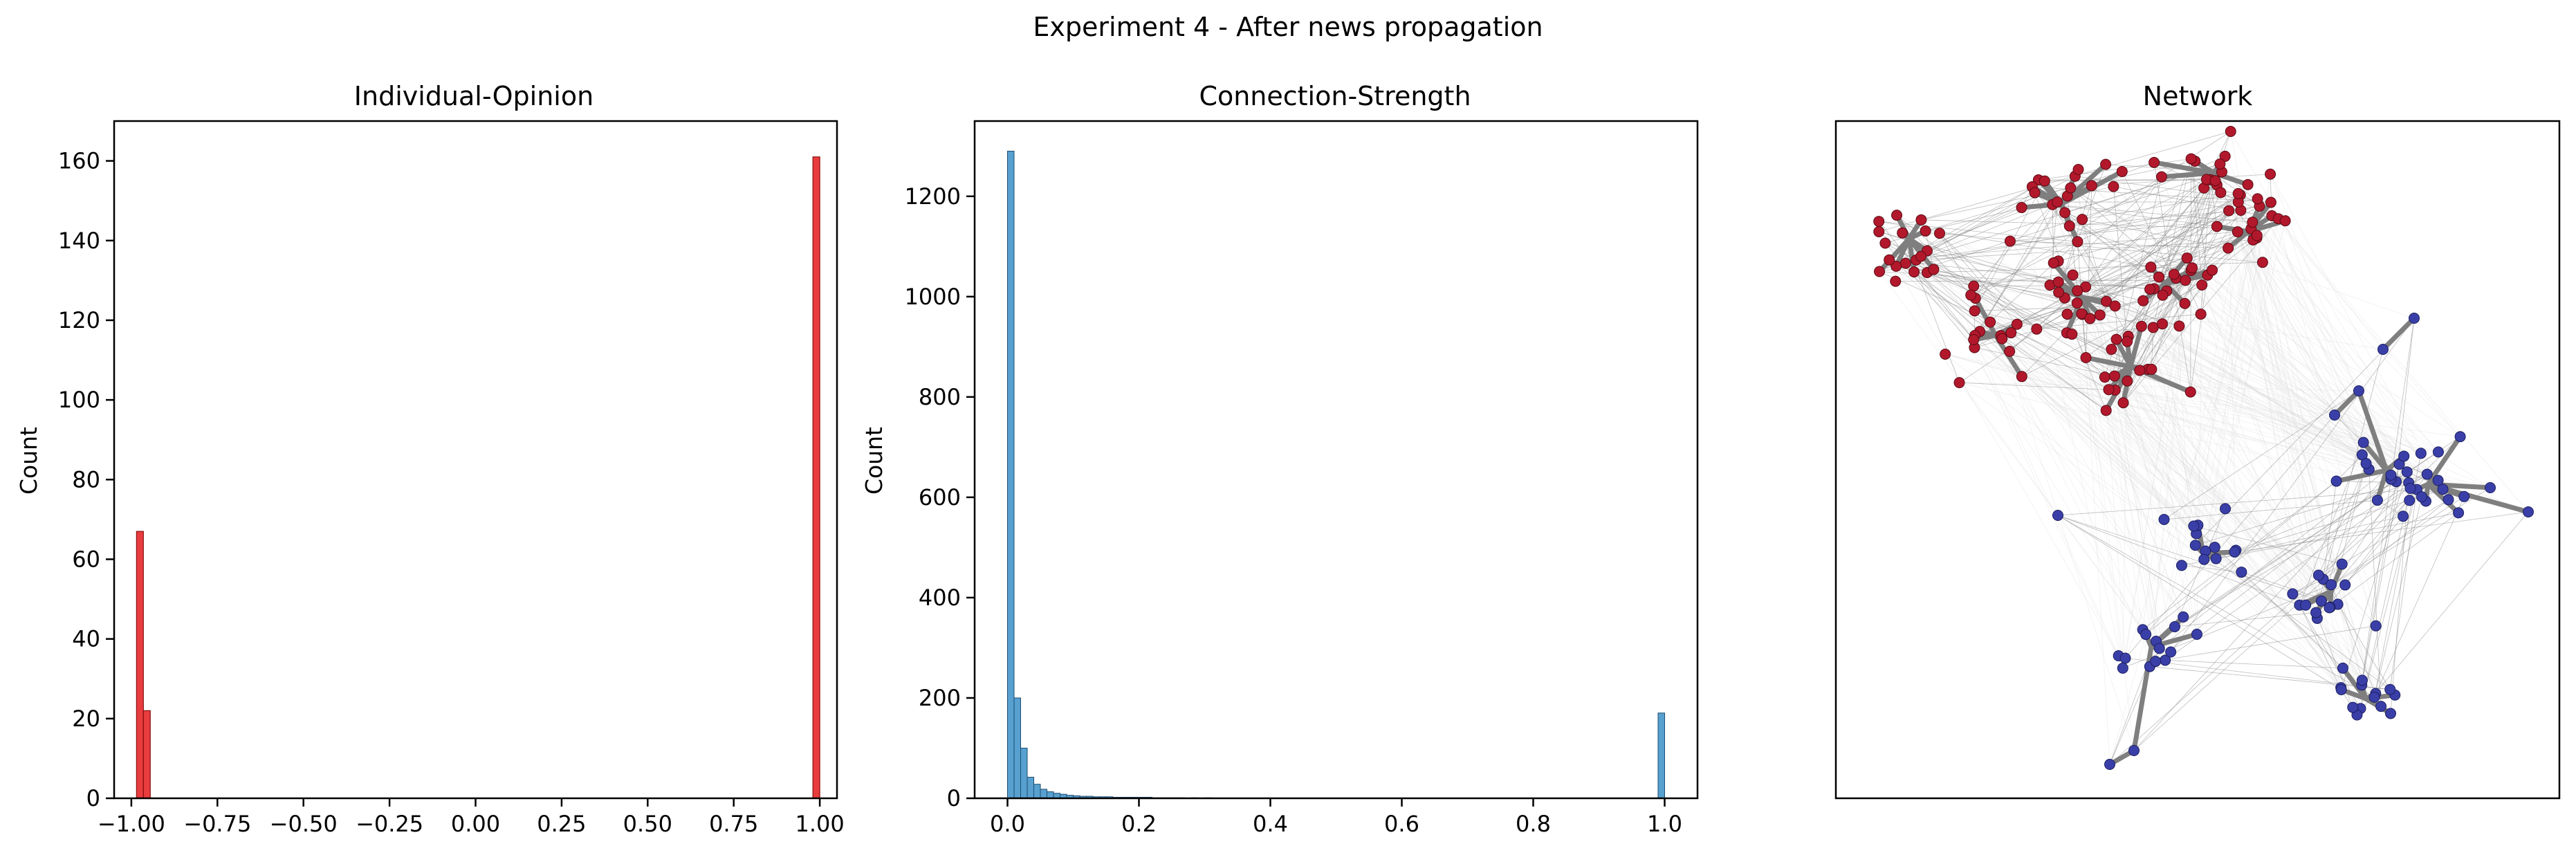 The image size is (2576, 855). What do you see at coordinates (1288, 27) in the screenshot?
I see `figure-suptitle: Experiment 4 - After news propagation` at bounding box center [1288, 27].